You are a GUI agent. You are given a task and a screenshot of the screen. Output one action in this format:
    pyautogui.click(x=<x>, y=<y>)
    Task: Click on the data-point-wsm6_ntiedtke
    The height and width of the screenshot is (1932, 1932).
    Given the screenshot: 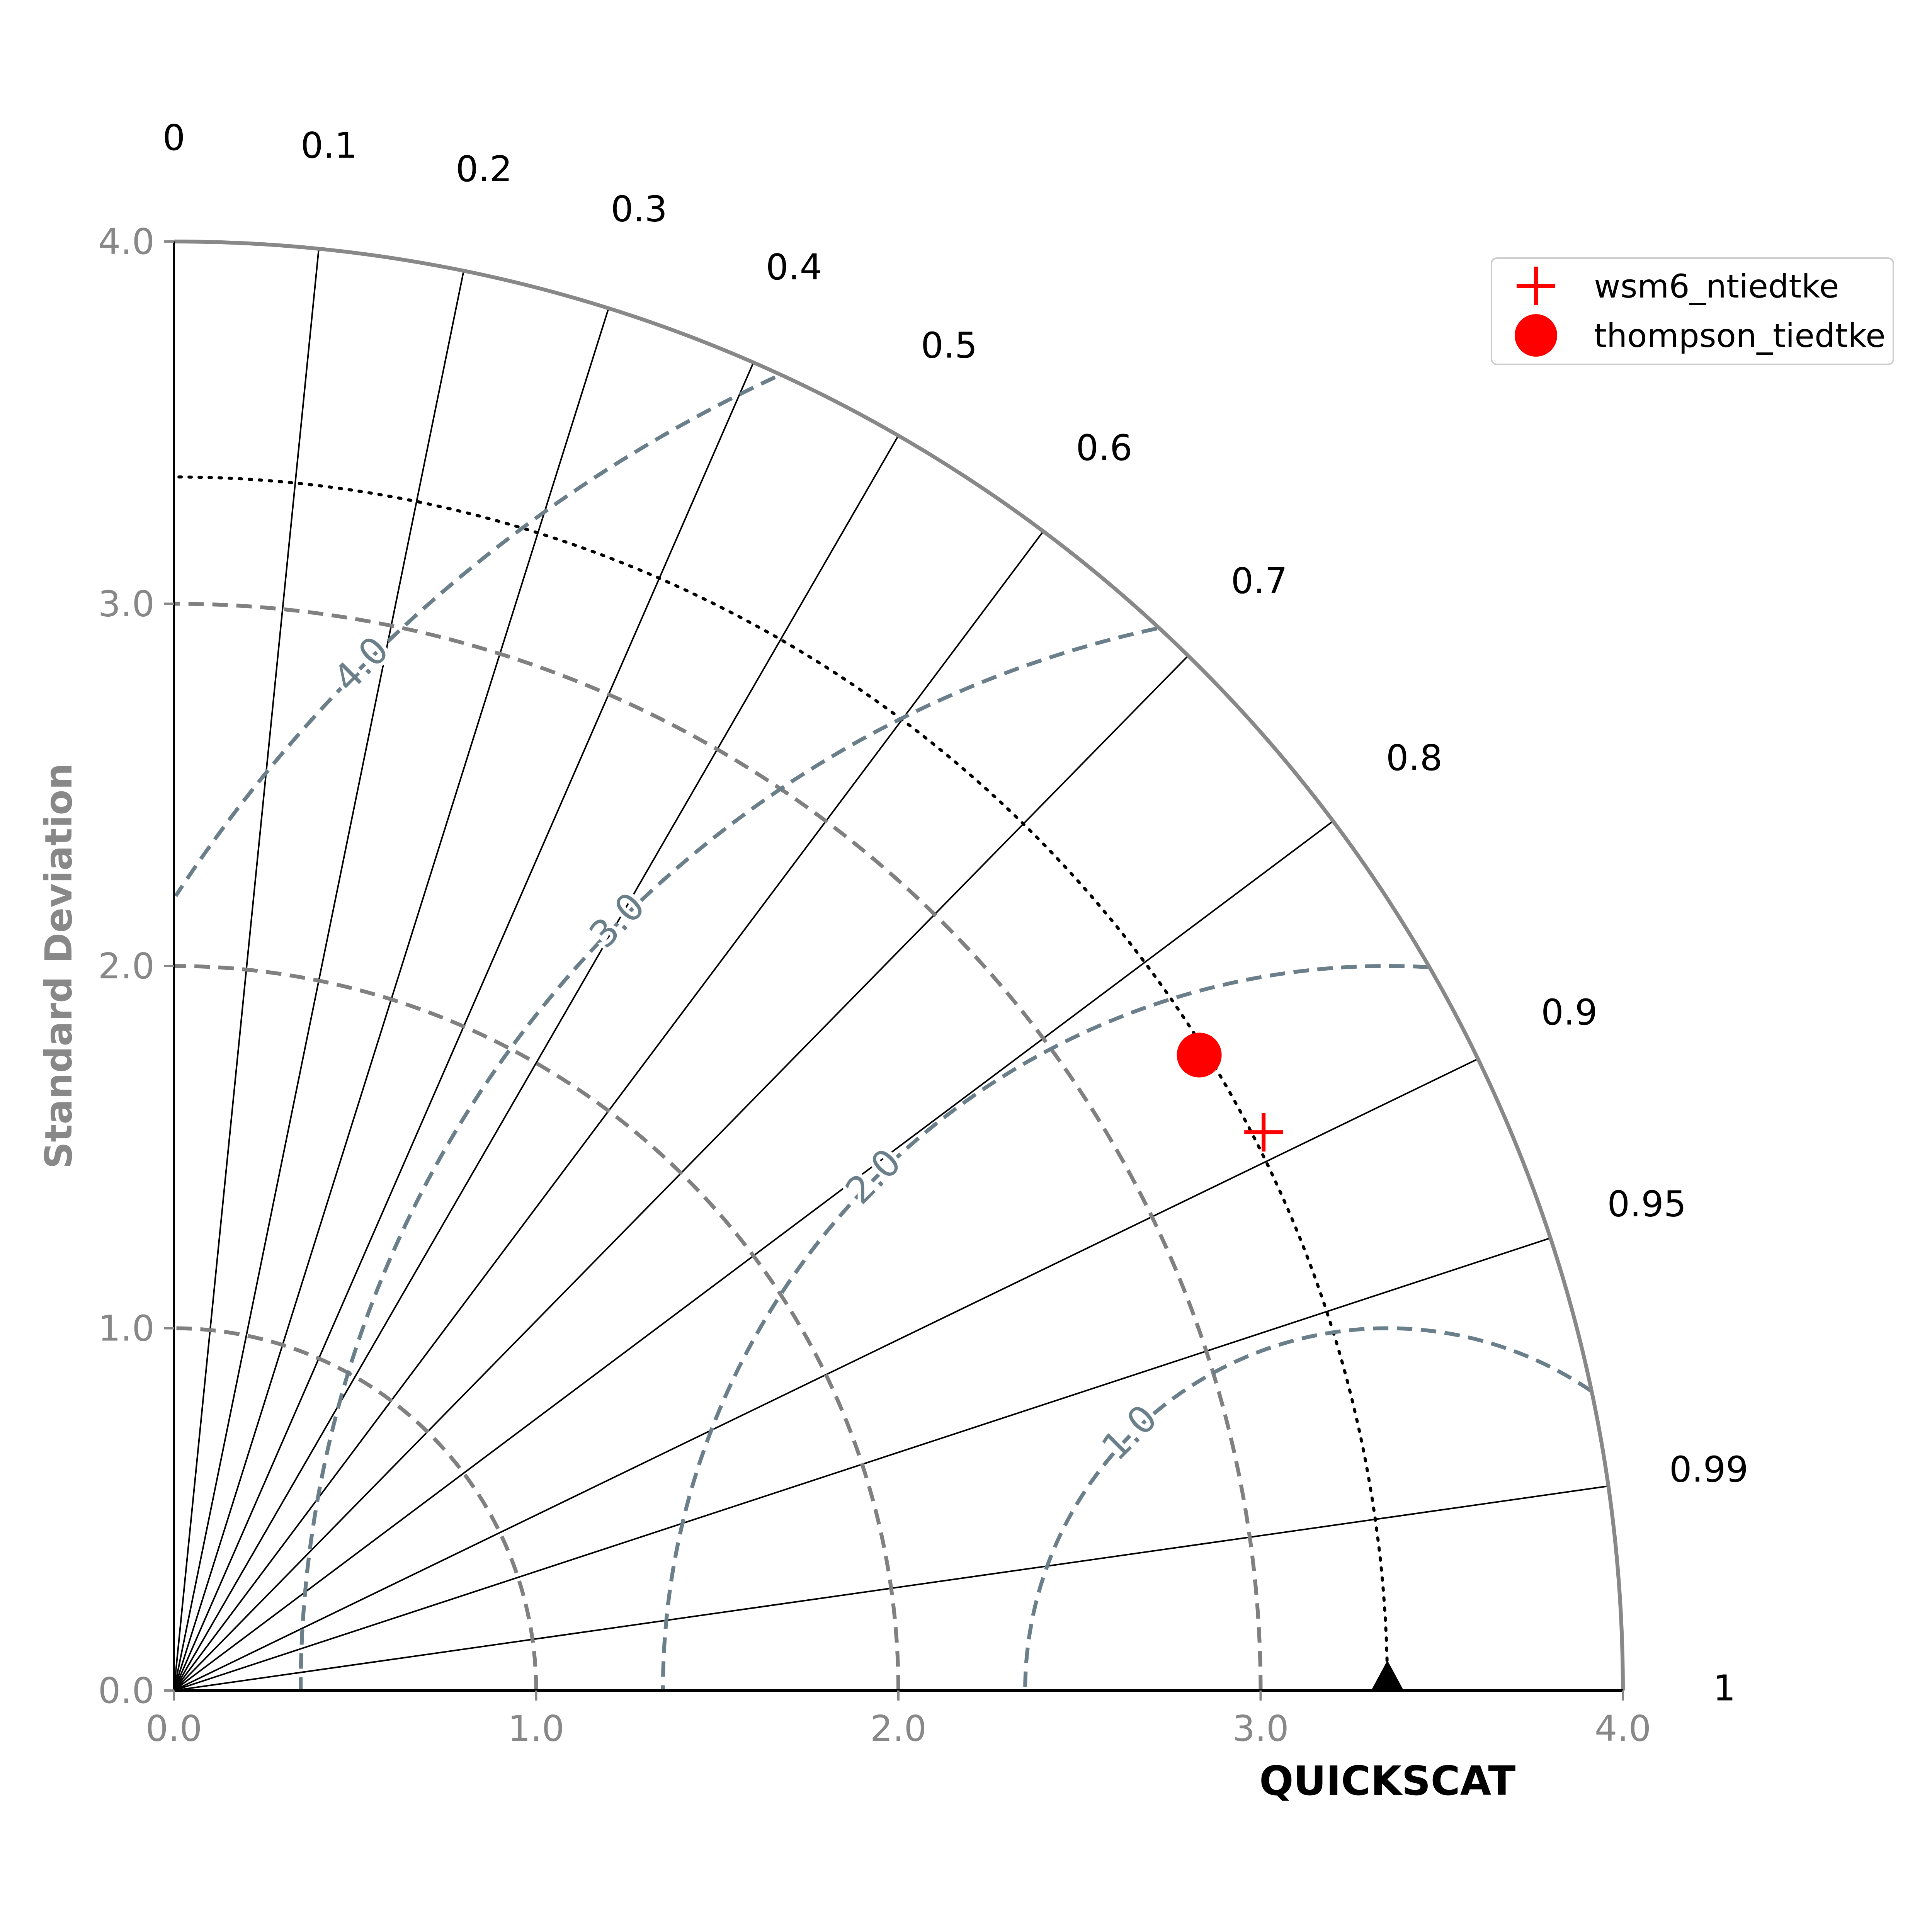 What is the action you would take?
    pyautogui.click(x=1263, y=1133)
    